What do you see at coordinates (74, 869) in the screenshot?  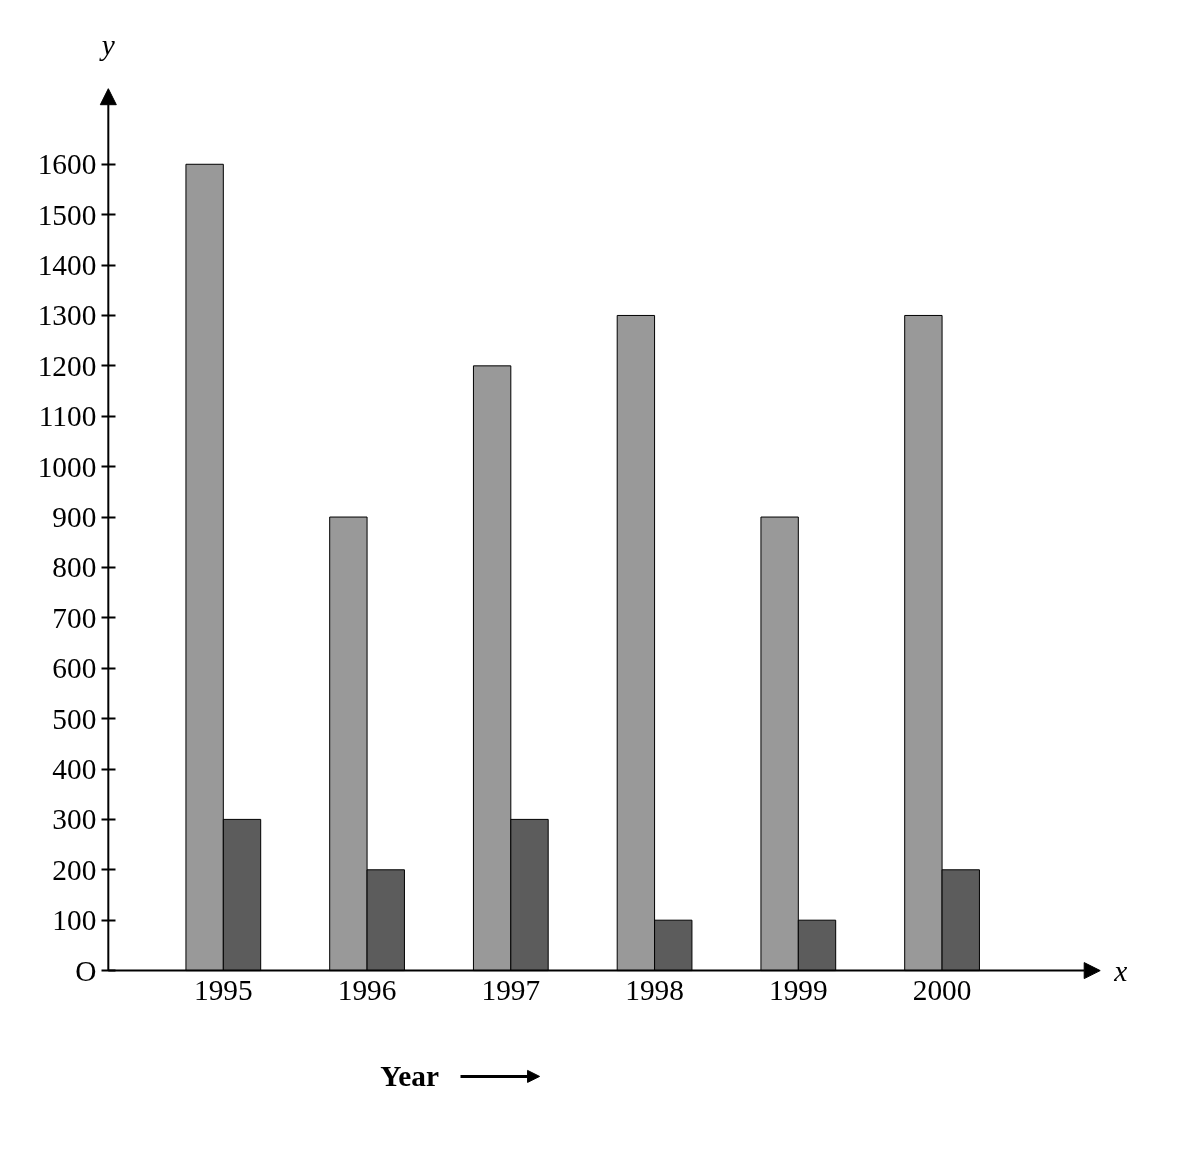 I see `y-tick-label: 200` at bounding box center [74, 869].